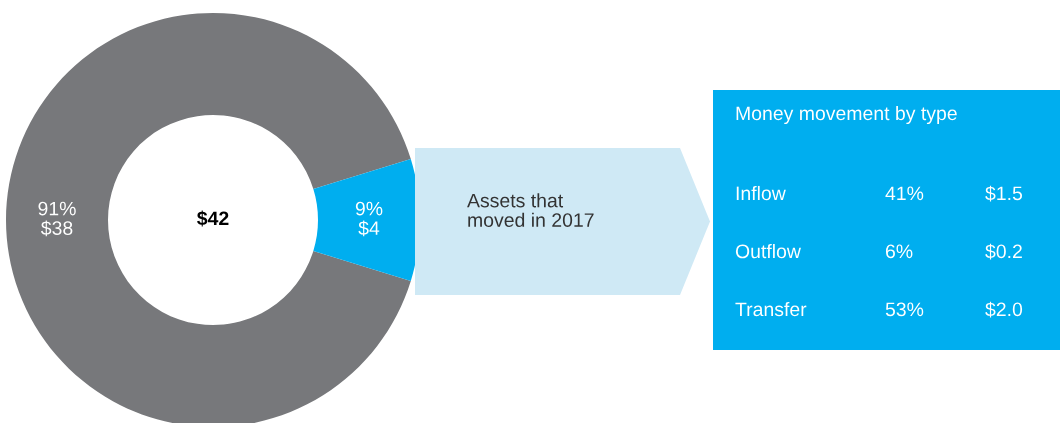 This screenshot has width=1060, height=423. I want to click on text: 53%, so click(904, 309).